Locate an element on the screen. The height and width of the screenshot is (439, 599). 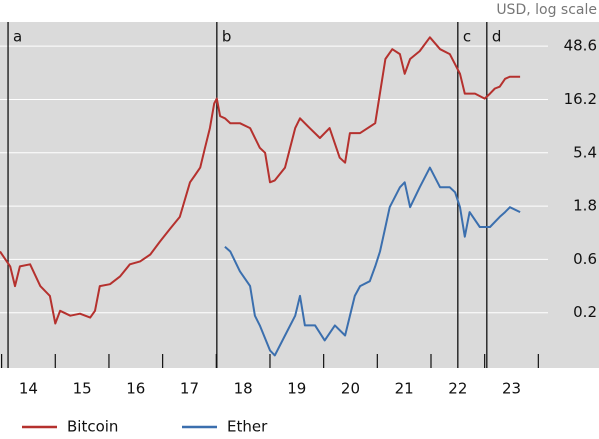
x-tick-label: 23 is located at coordinates (511, 389).